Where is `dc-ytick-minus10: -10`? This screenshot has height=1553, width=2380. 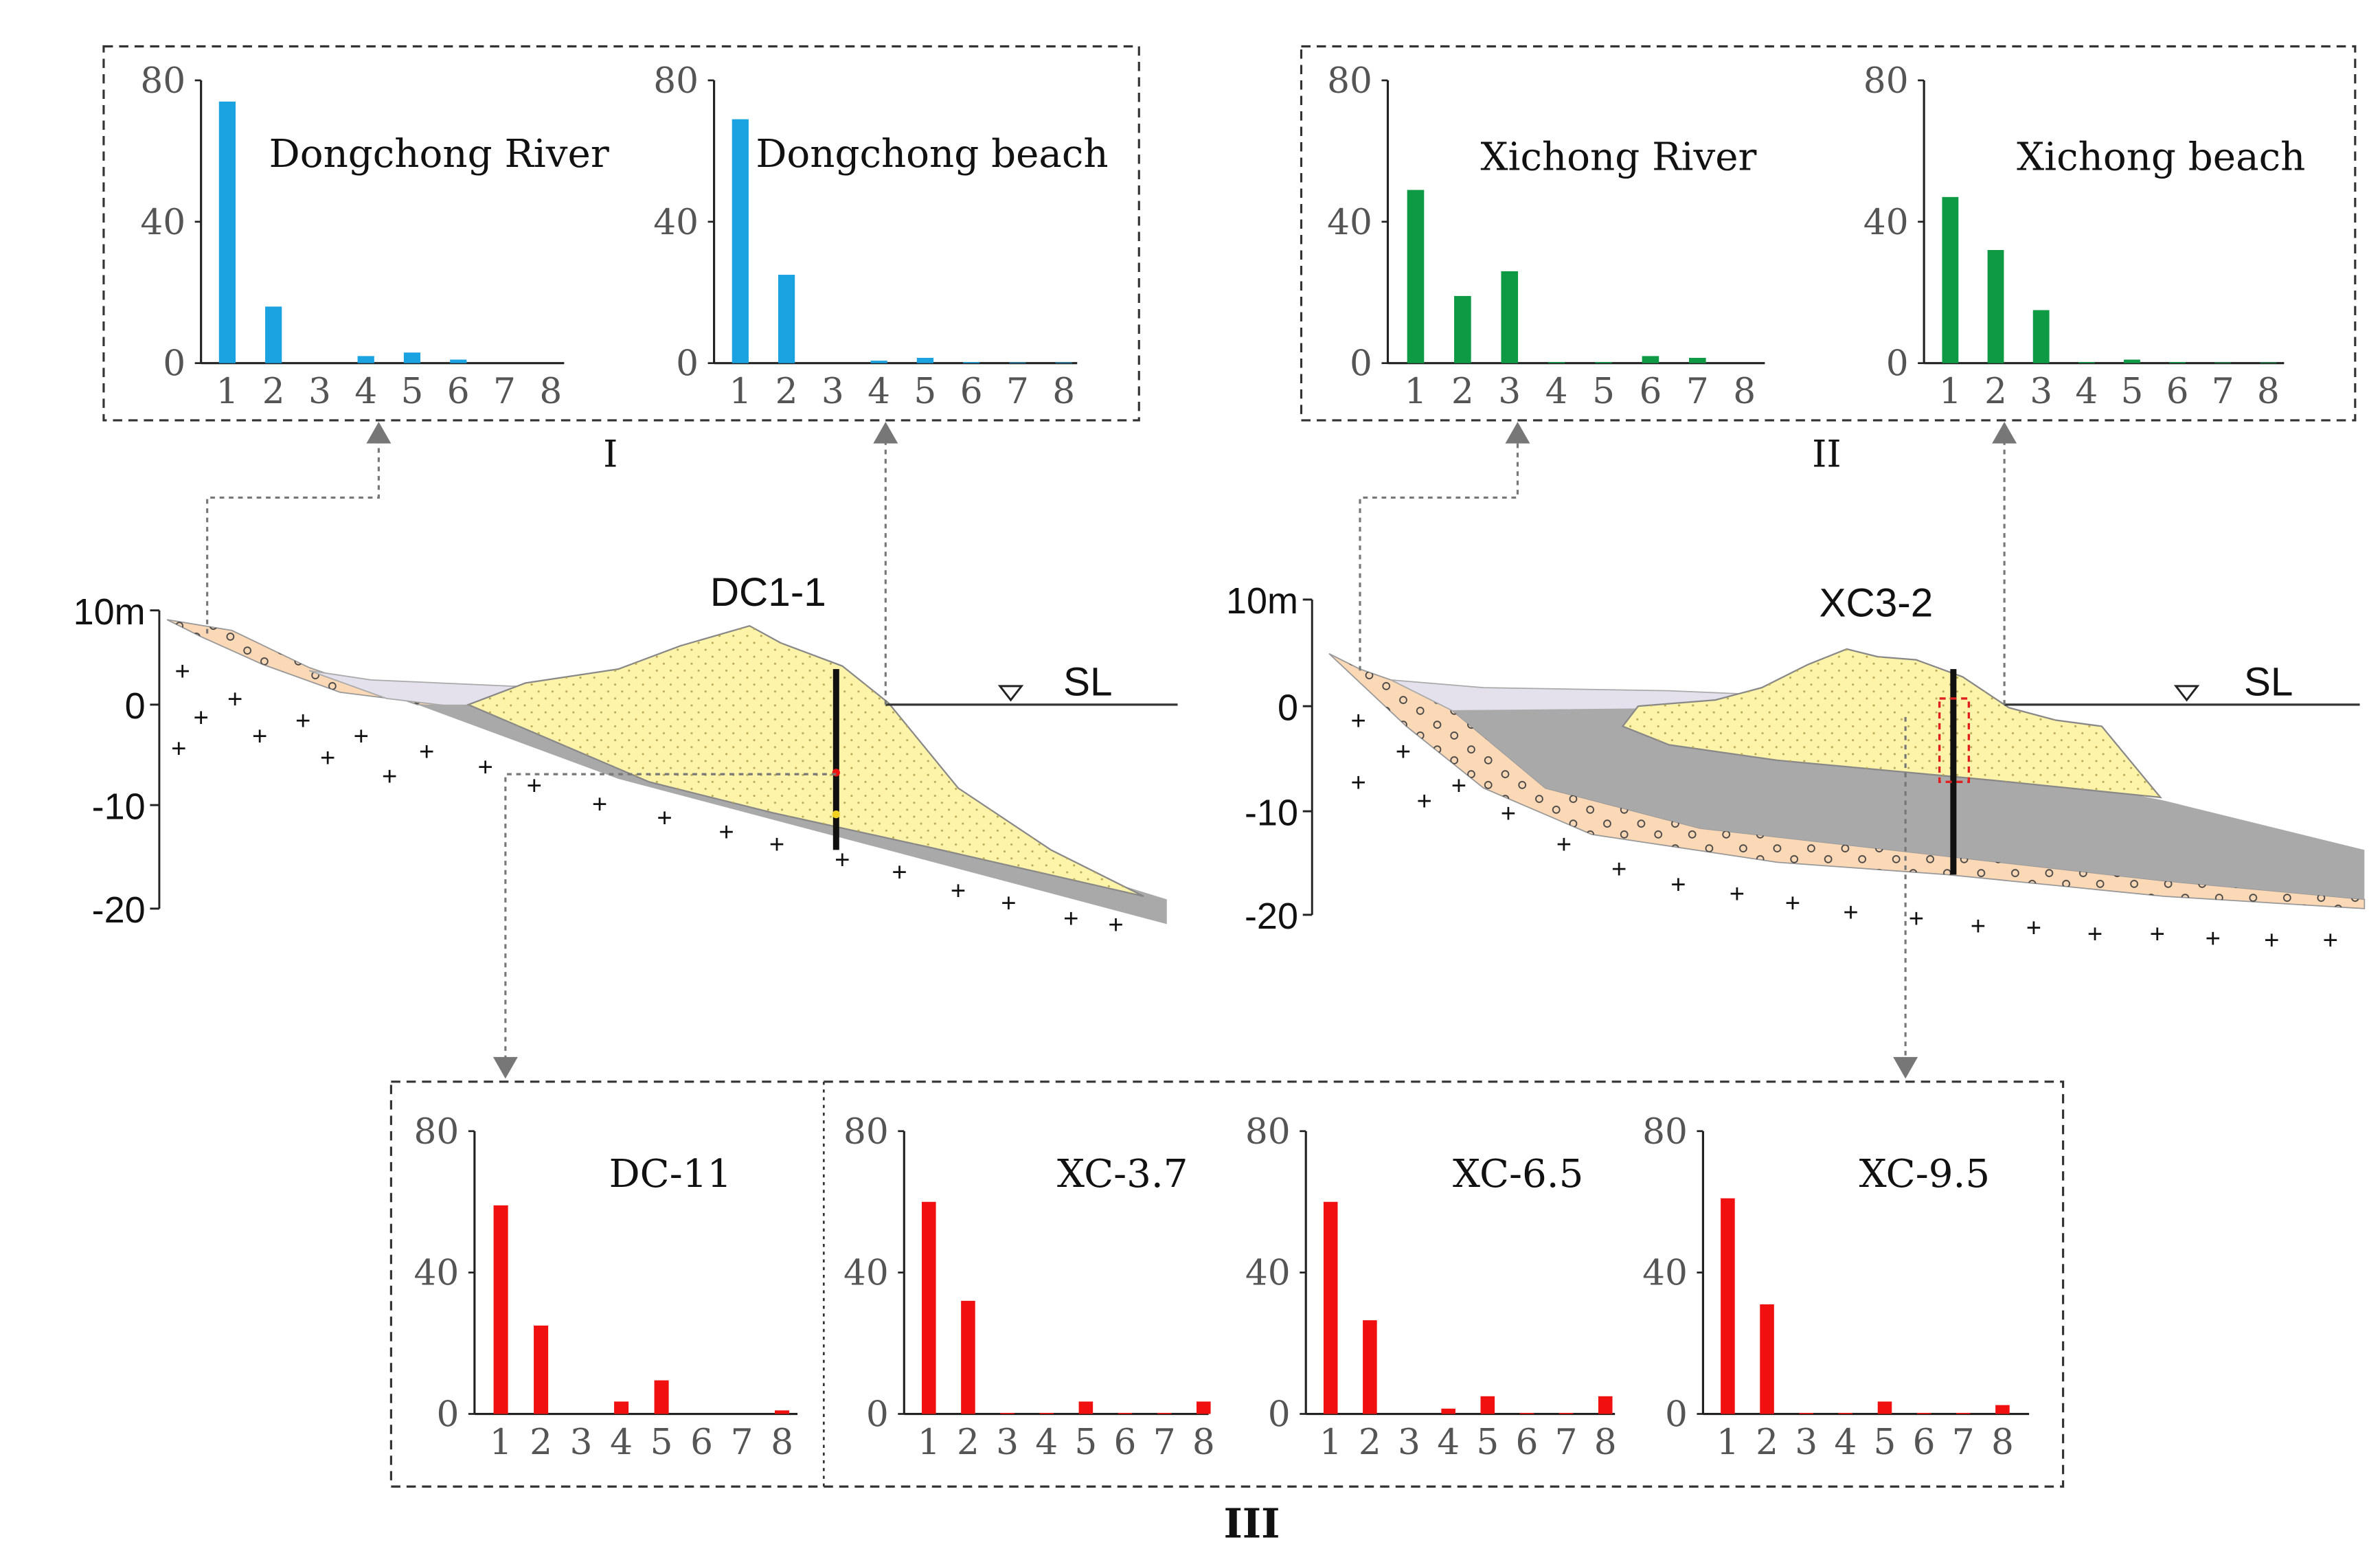 dc-ytick-minus10: -10 is located at coordinates (119, 806).